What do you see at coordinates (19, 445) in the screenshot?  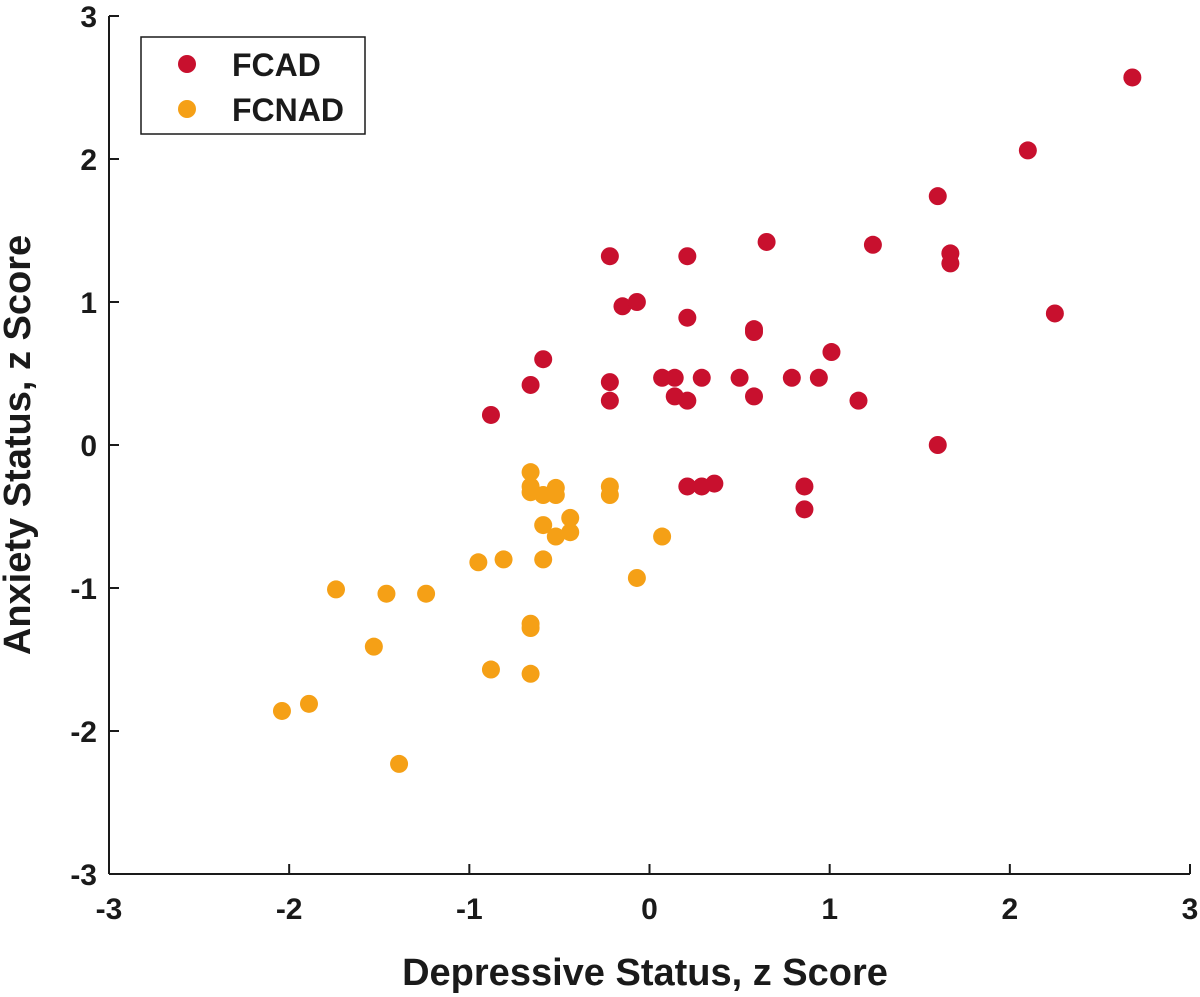 I see `y-axis-title: Anxiety Status, z Score` at bounding box center [19, 445].